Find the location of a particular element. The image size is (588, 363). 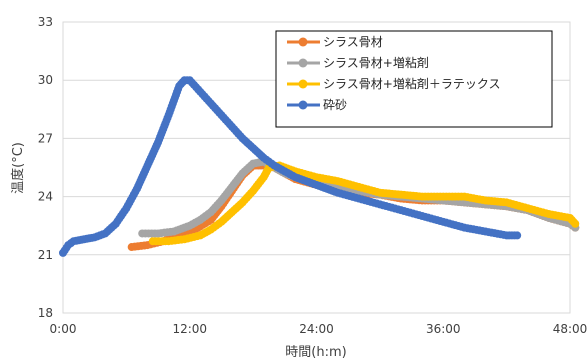

y-tick-label: 24 is located at coordinates (45, 197).